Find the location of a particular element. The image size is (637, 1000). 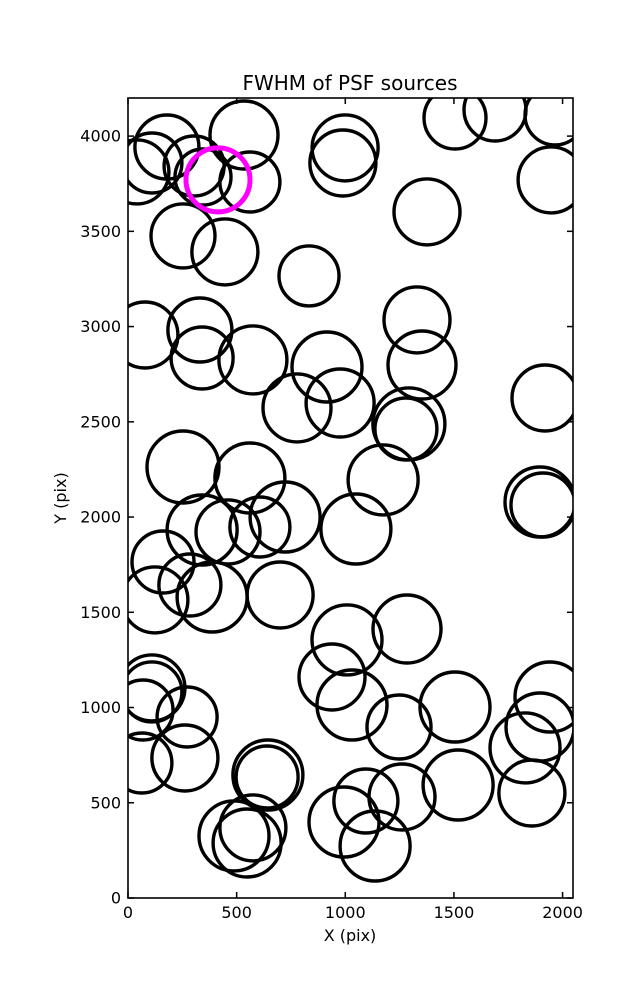

x-axis-label: X (pix) is located at coordinates (350, 935).